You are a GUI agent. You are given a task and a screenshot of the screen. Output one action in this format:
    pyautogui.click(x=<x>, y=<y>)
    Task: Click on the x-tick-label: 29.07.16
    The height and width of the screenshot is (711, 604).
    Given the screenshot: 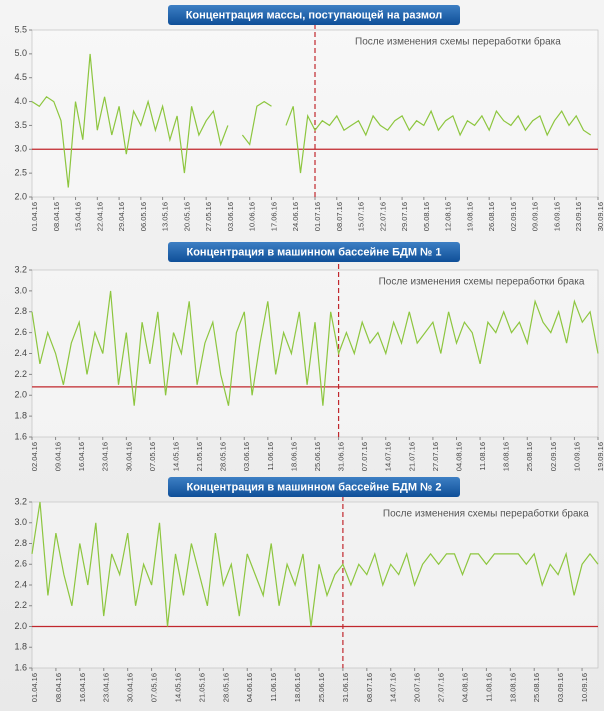 What is the action you would take?
    pyautogui.click(x=404, y=216)
    